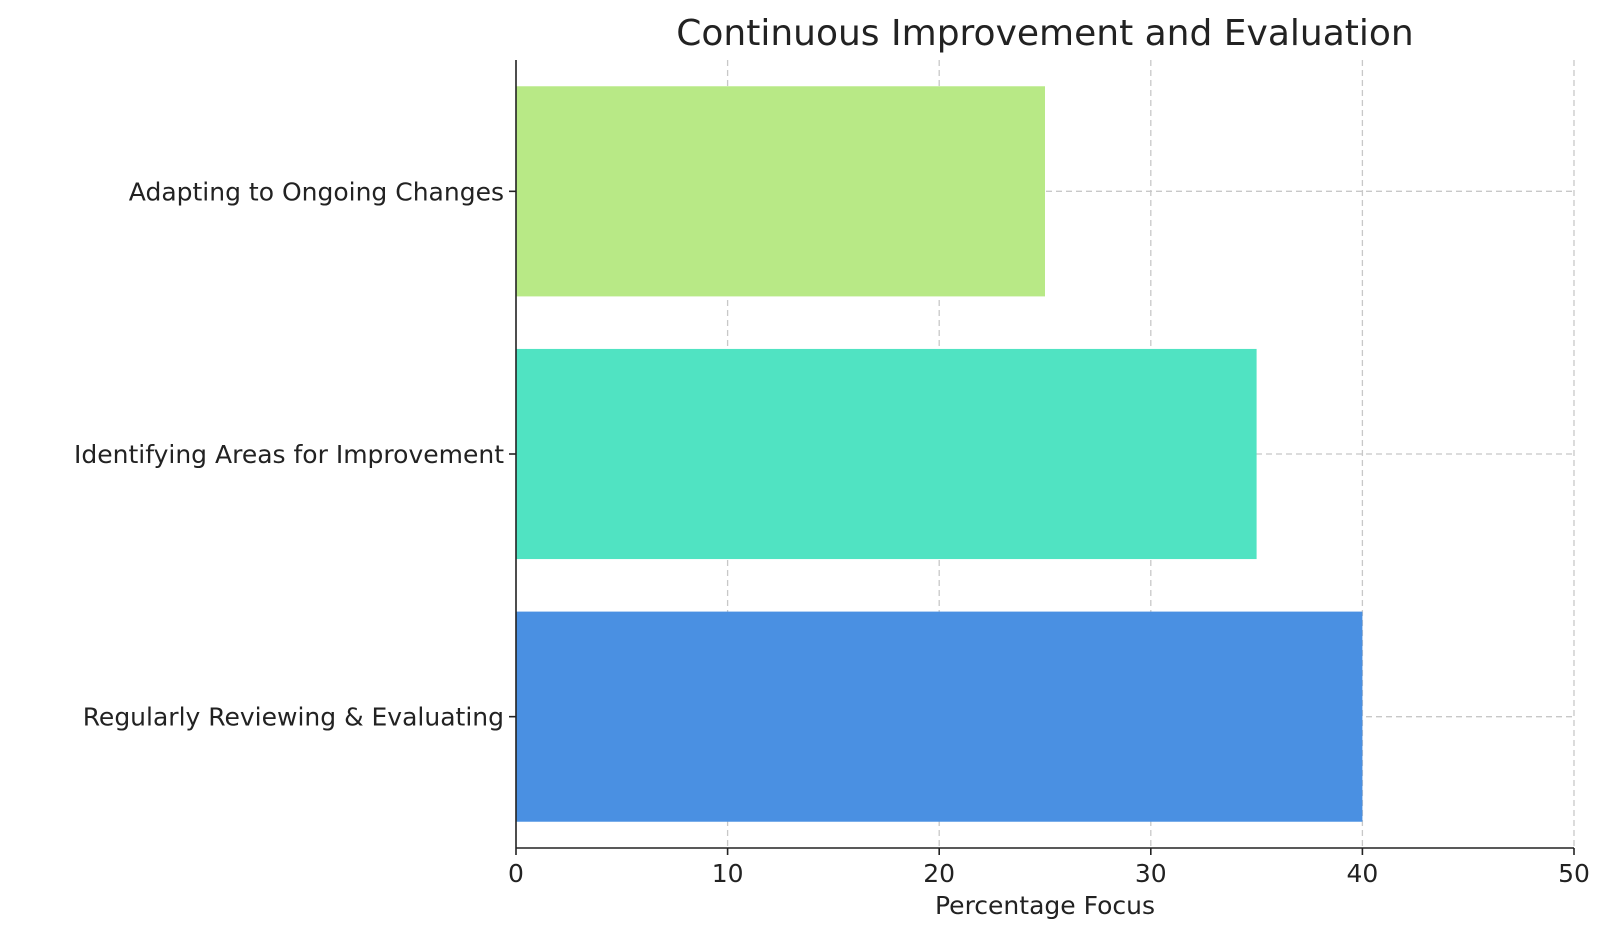  What do you see at coordinates (1362, 873) in the screenshot?
I see `x-tick-label: 40` at bounding box center [1362, 873].